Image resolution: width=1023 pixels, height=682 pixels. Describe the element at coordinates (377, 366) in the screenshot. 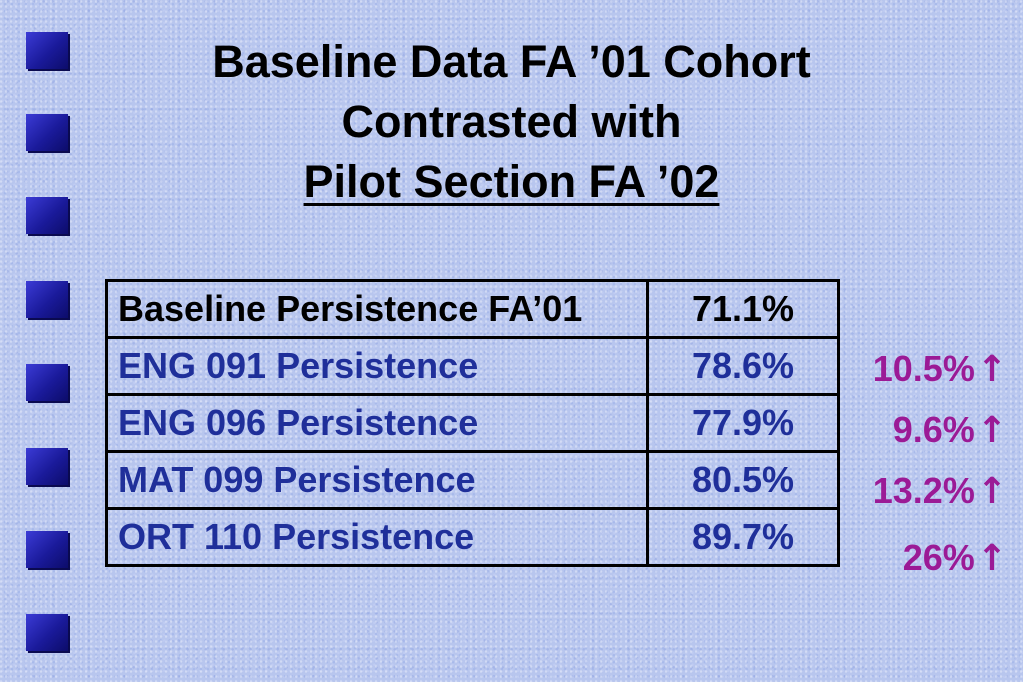

I see `row-label: ENG 091 Persistence` at that location.